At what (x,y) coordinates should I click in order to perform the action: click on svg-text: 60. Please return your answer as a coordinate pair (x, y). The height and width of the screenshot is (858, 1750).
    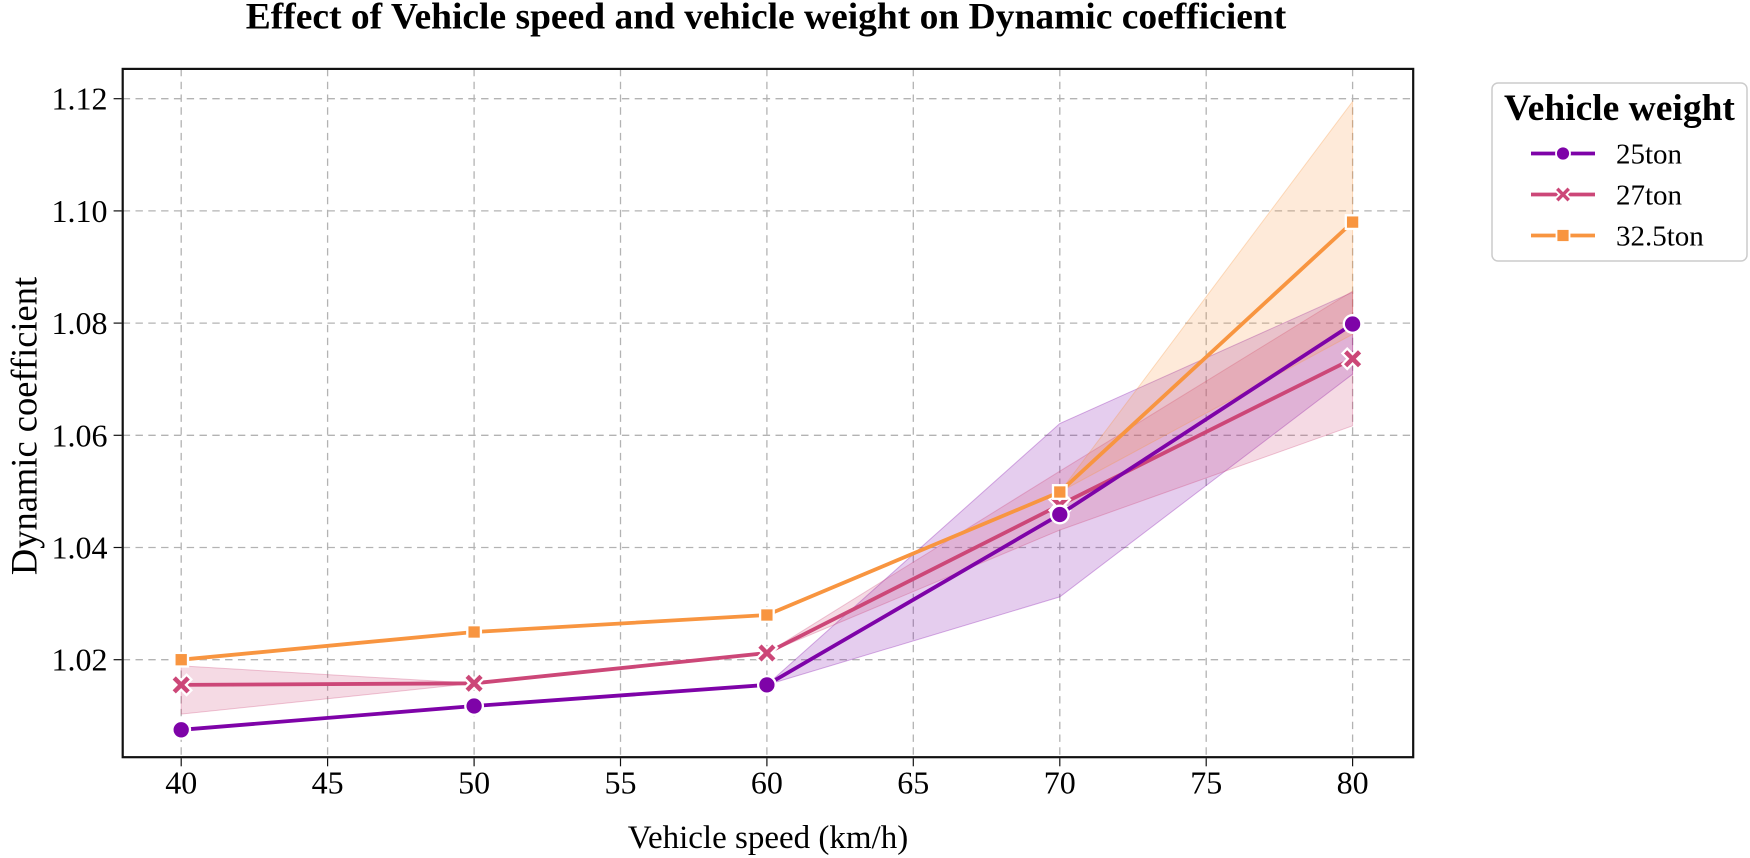
    Looking at the image, I should click on (767, 783).